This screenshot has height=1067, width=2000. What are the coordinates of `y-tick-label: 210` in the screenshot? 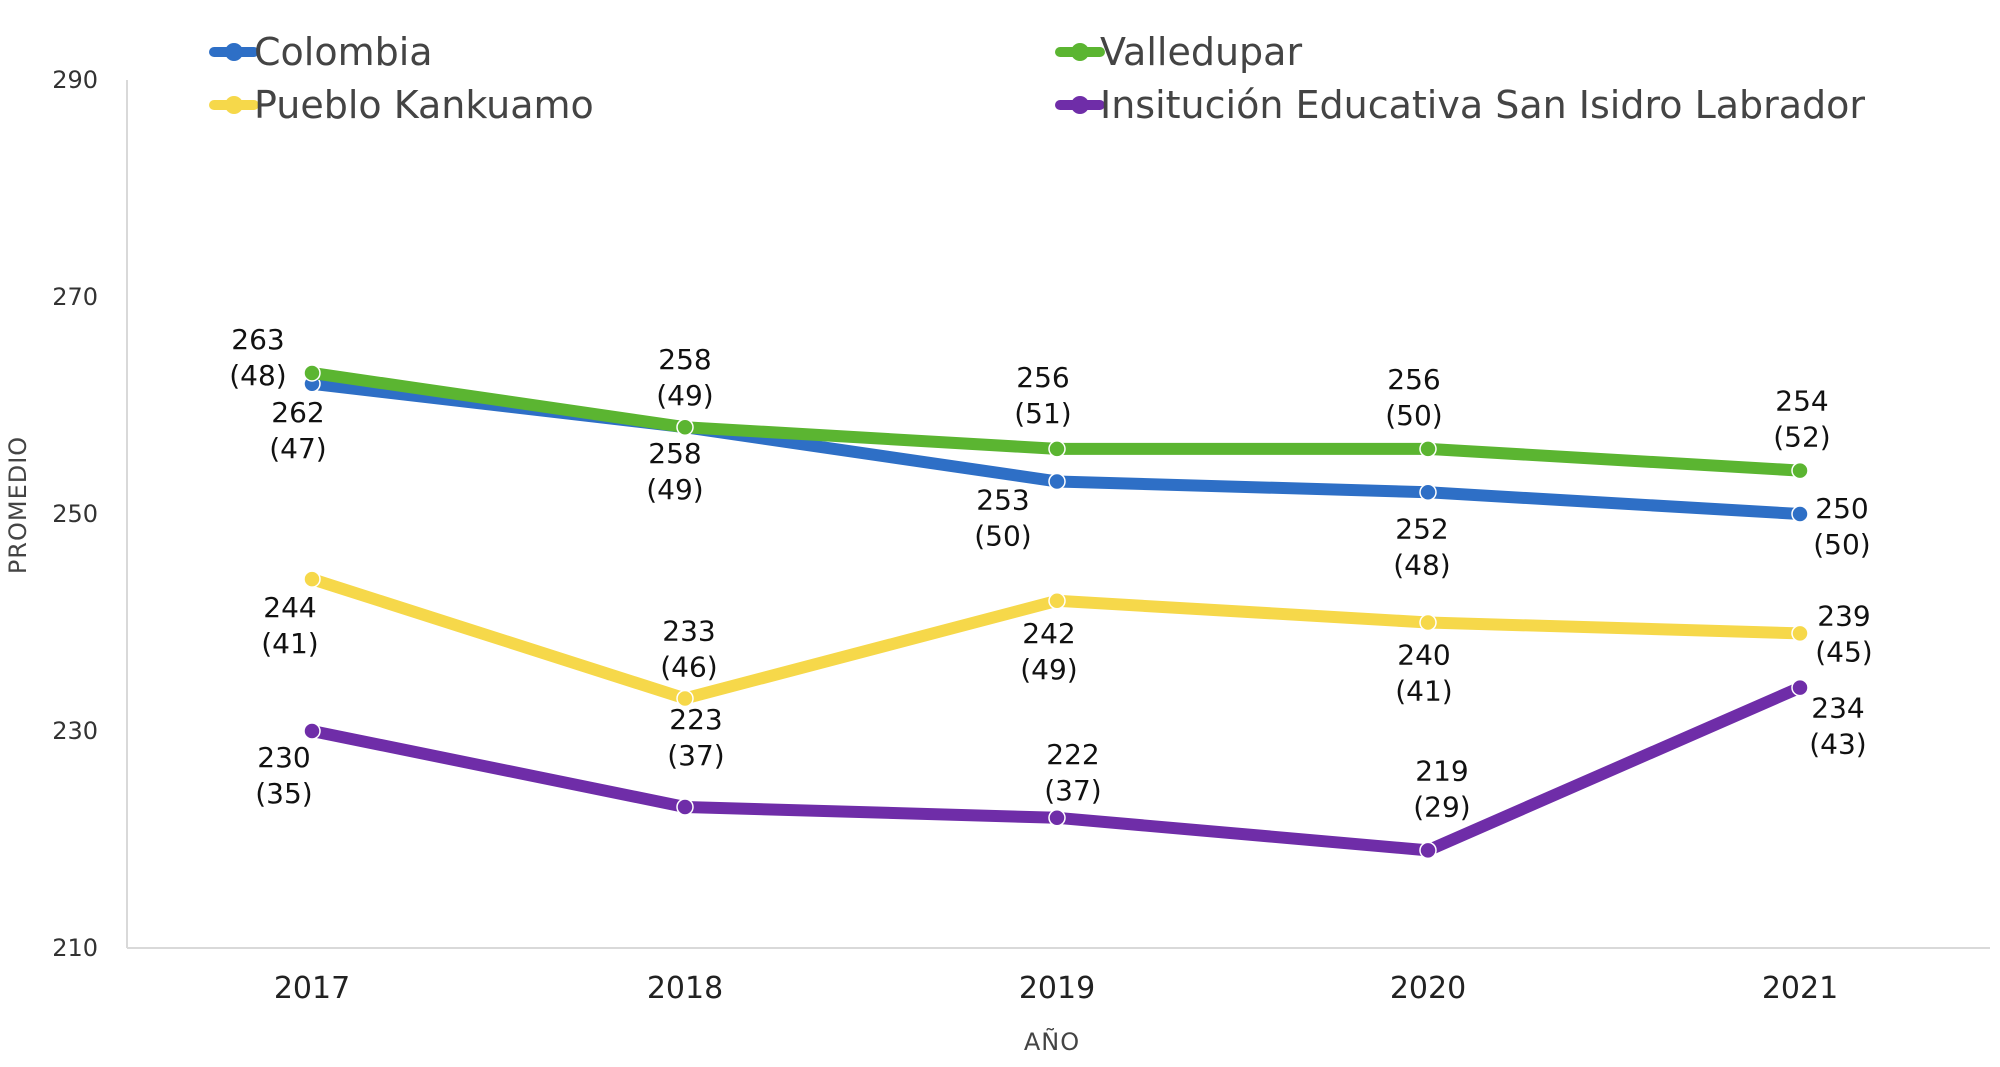 It's located at (75, 948).